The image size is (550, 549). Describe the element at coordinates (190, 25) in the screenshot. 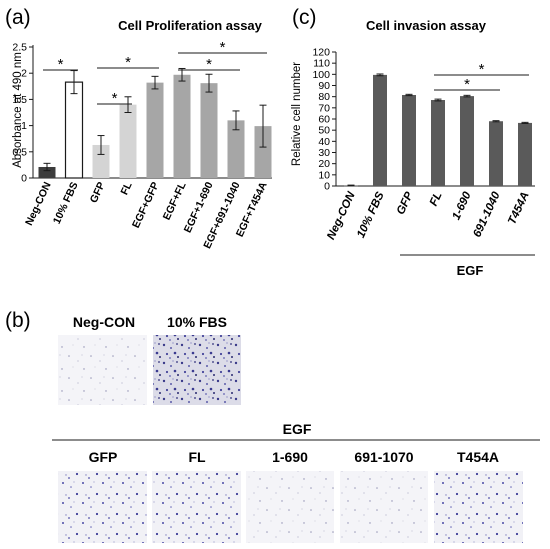

I see `panel-a-title: Cell Proliferation assay` at that location.